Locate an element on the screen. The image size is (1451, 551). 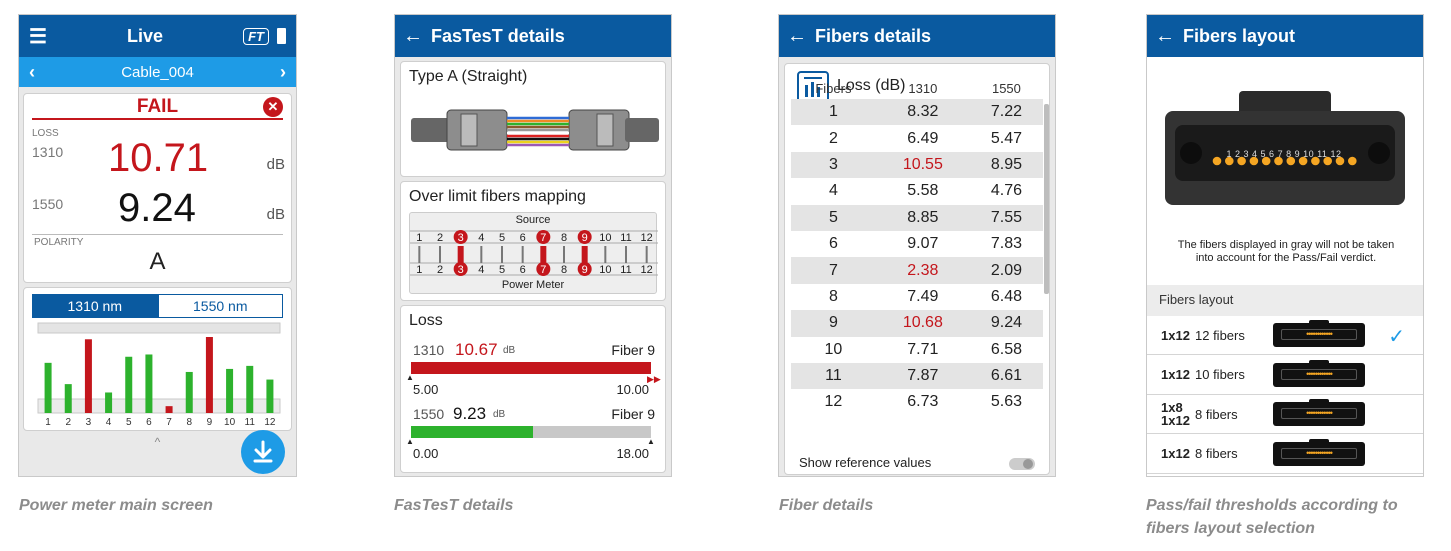
meter-fiber-number: 9 is located at coordinates (585, 270).